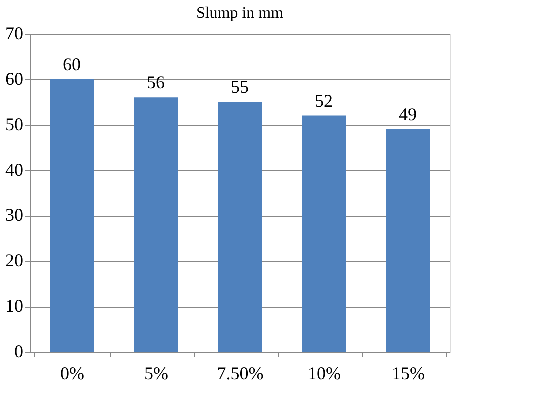 The width and height of the screenshot is (545, 404). Describe the element at coordinates (240, 87) in the screenshot. I see `data-label: 55` at that location.